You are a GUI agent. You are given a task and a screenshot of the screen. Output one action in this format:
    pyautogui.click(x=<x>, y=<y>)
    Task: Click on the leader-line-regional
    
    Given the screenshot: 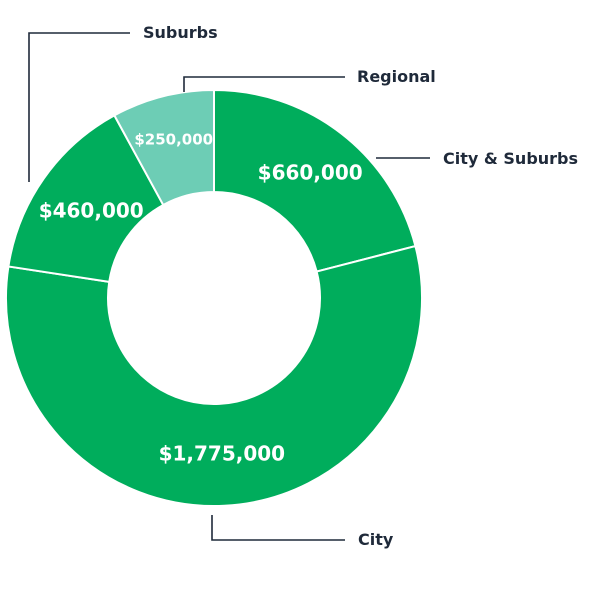 What is the action you would take?
    pyautogui.click(x=264, y=84)
    